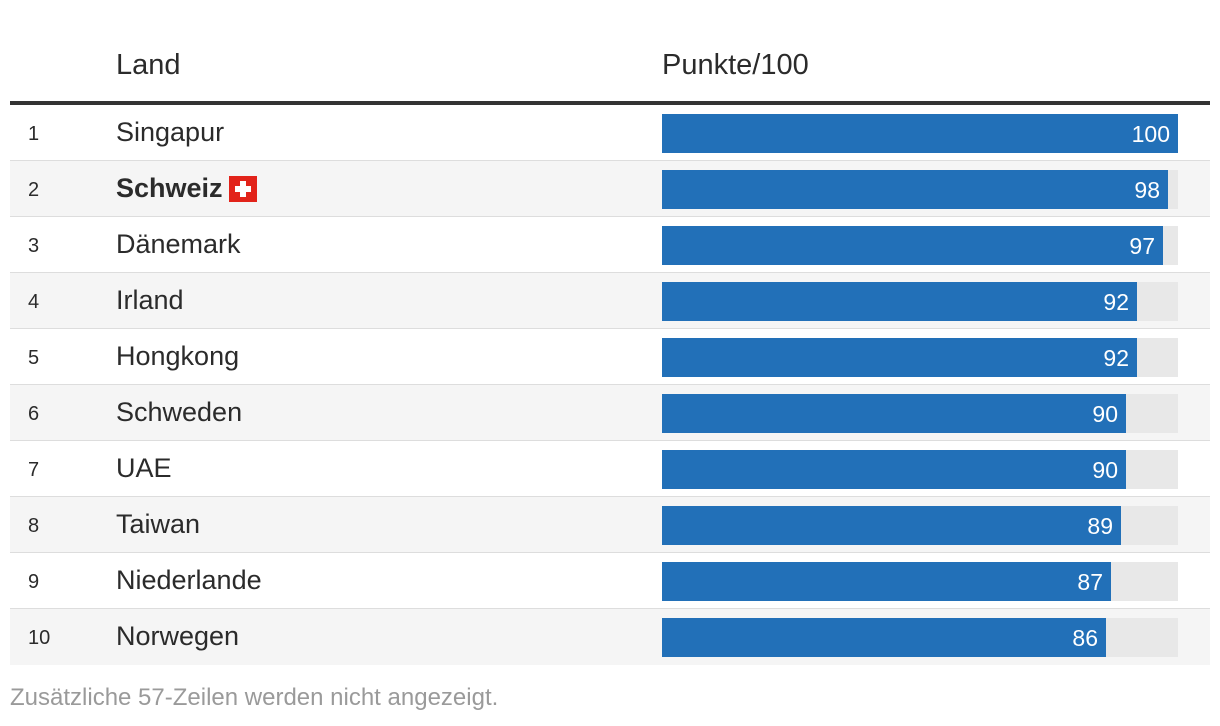  Describe the element at coordinates (610, 357) in the screenshot. I see `table-row: 5 Hongkong 92` at that location.